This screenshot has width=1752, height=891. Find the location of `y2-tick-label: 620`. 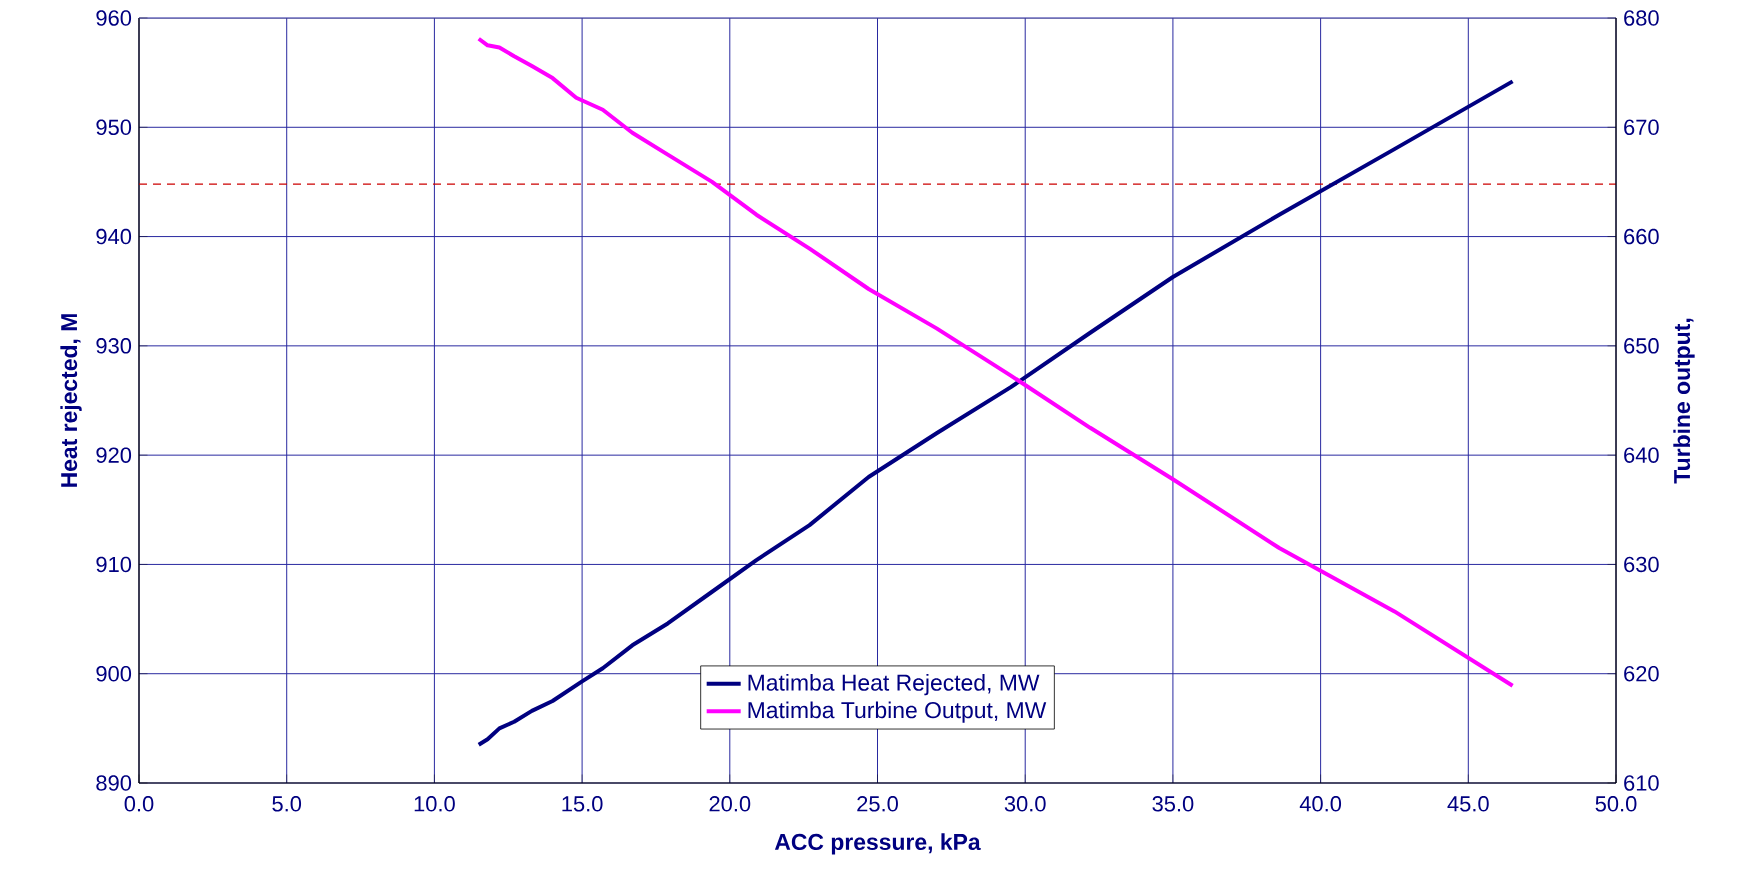

y2-tick-label: 620 is located at coordinates (1641, 673).